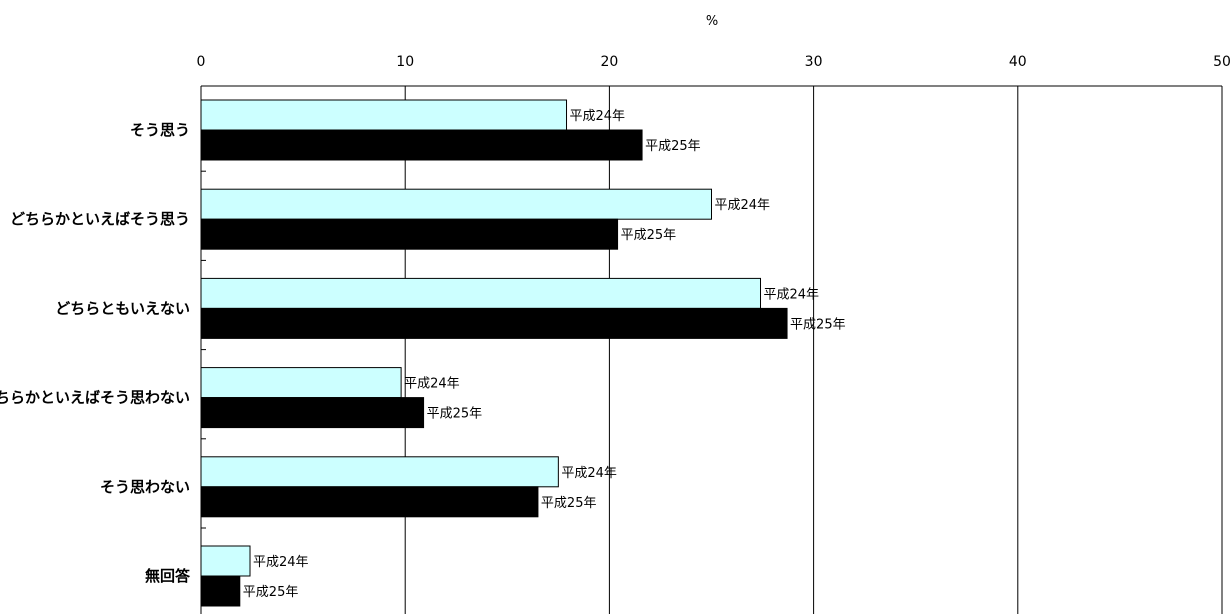 Image resolution: width=1230 pixels, height=614 pixels. I want to click on x-axis-ticks: 0 10 20 30 40 50, so click(713, 62).